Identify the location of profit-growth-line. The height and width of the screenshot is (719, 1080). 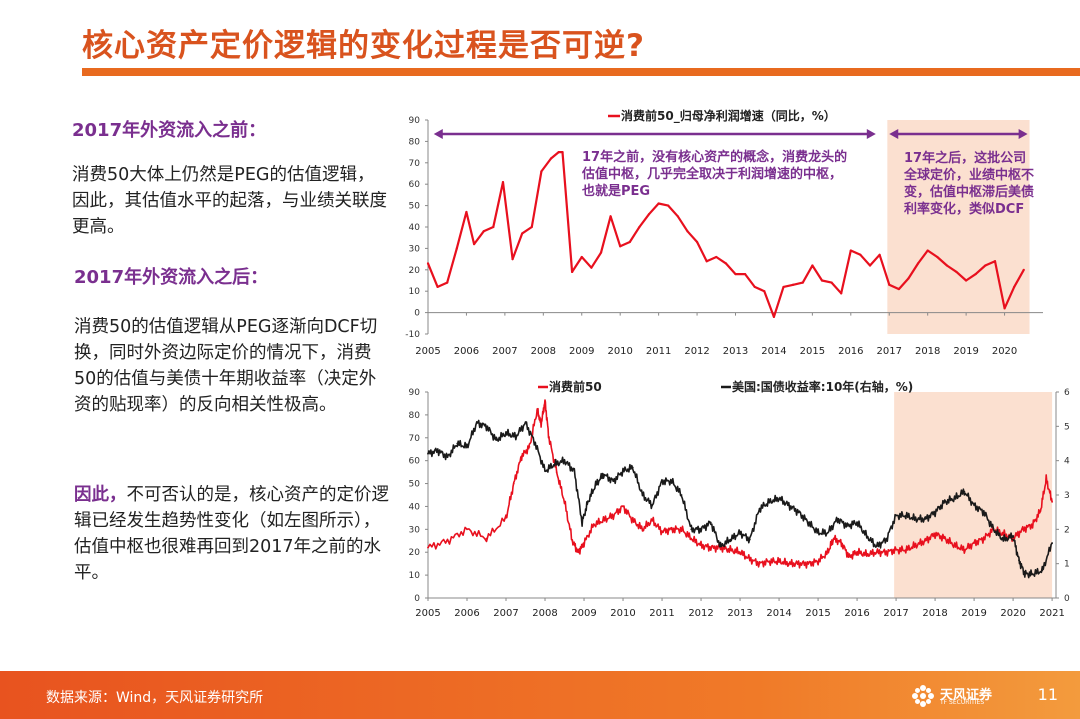
(725, 234).